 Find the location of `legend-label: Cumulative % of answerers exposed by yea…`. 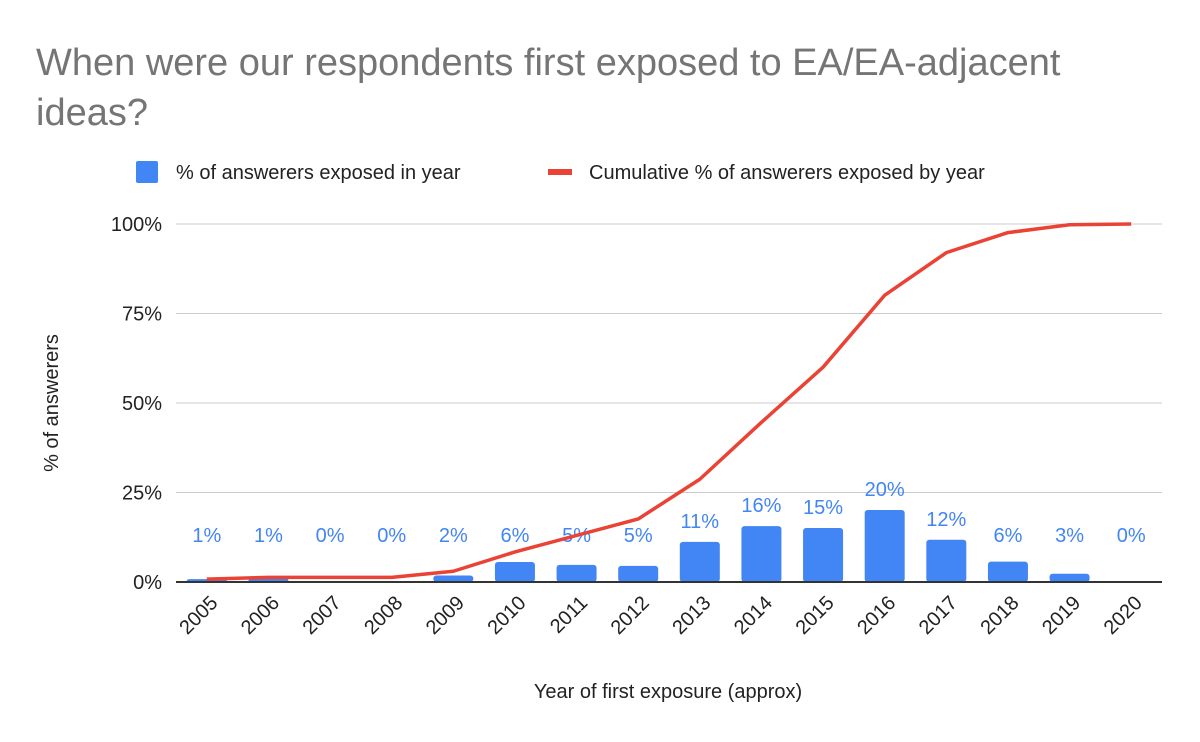

legend-label: Cumulative % of answerers exposed by yea… is located at coordinates (787, 173).